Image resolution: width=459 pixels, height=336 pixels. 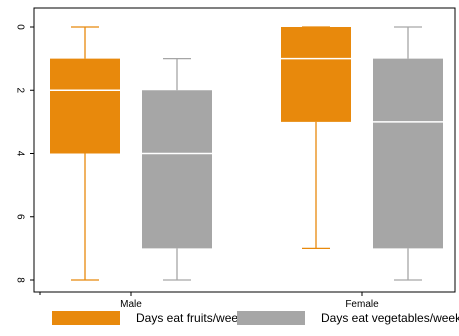 I want to click on legend-label-fruits: Days eat fruits/week, so click(x=190, y=318).